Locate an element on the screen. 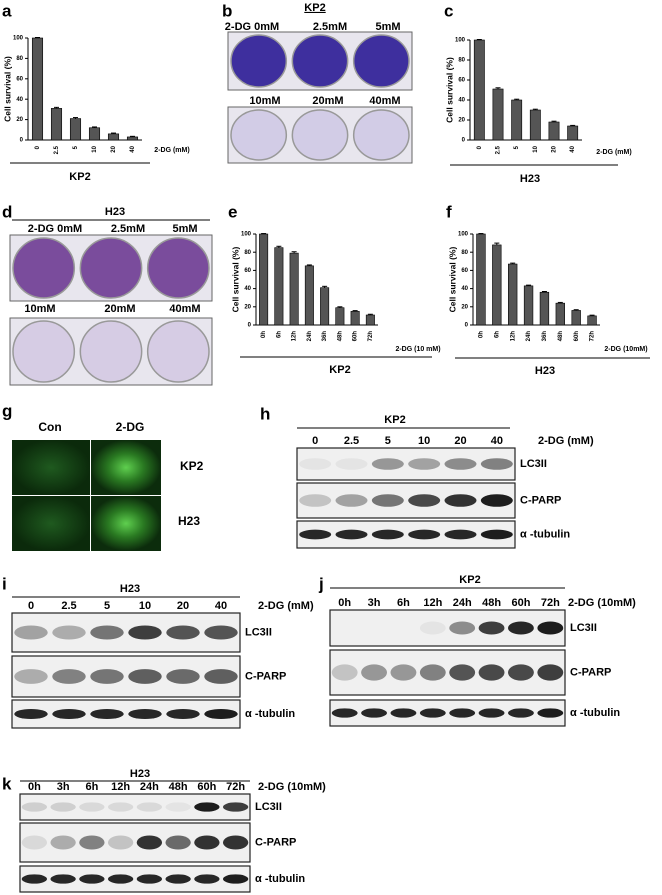 The height and width of the screenshot is (895, 662). x-tick-label: 20 is located at coordinates (114, 148).